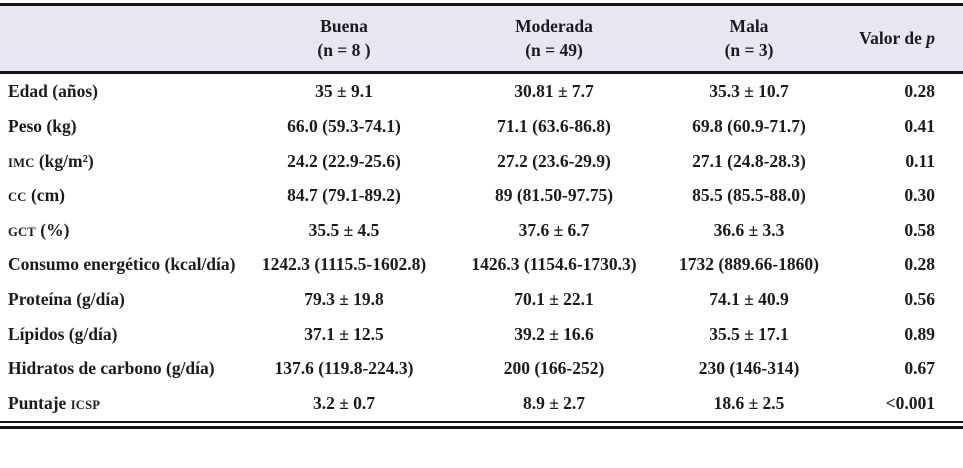 The height and width of the screenshot is (468, 963). Describe the element at coordinates (21, 162) in the screenshot. I see `row-label-smallcaps: IMC` at that location.